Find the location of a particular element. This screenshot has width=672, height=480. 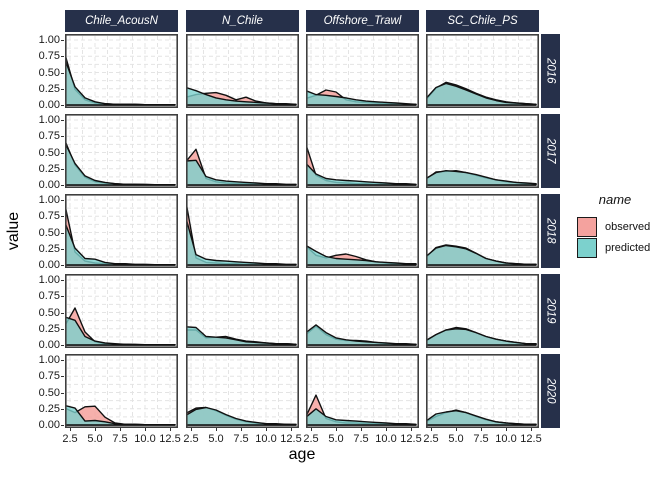

facet-panel-2020-Offshore_Trawl is located at coordinates (362, 391).